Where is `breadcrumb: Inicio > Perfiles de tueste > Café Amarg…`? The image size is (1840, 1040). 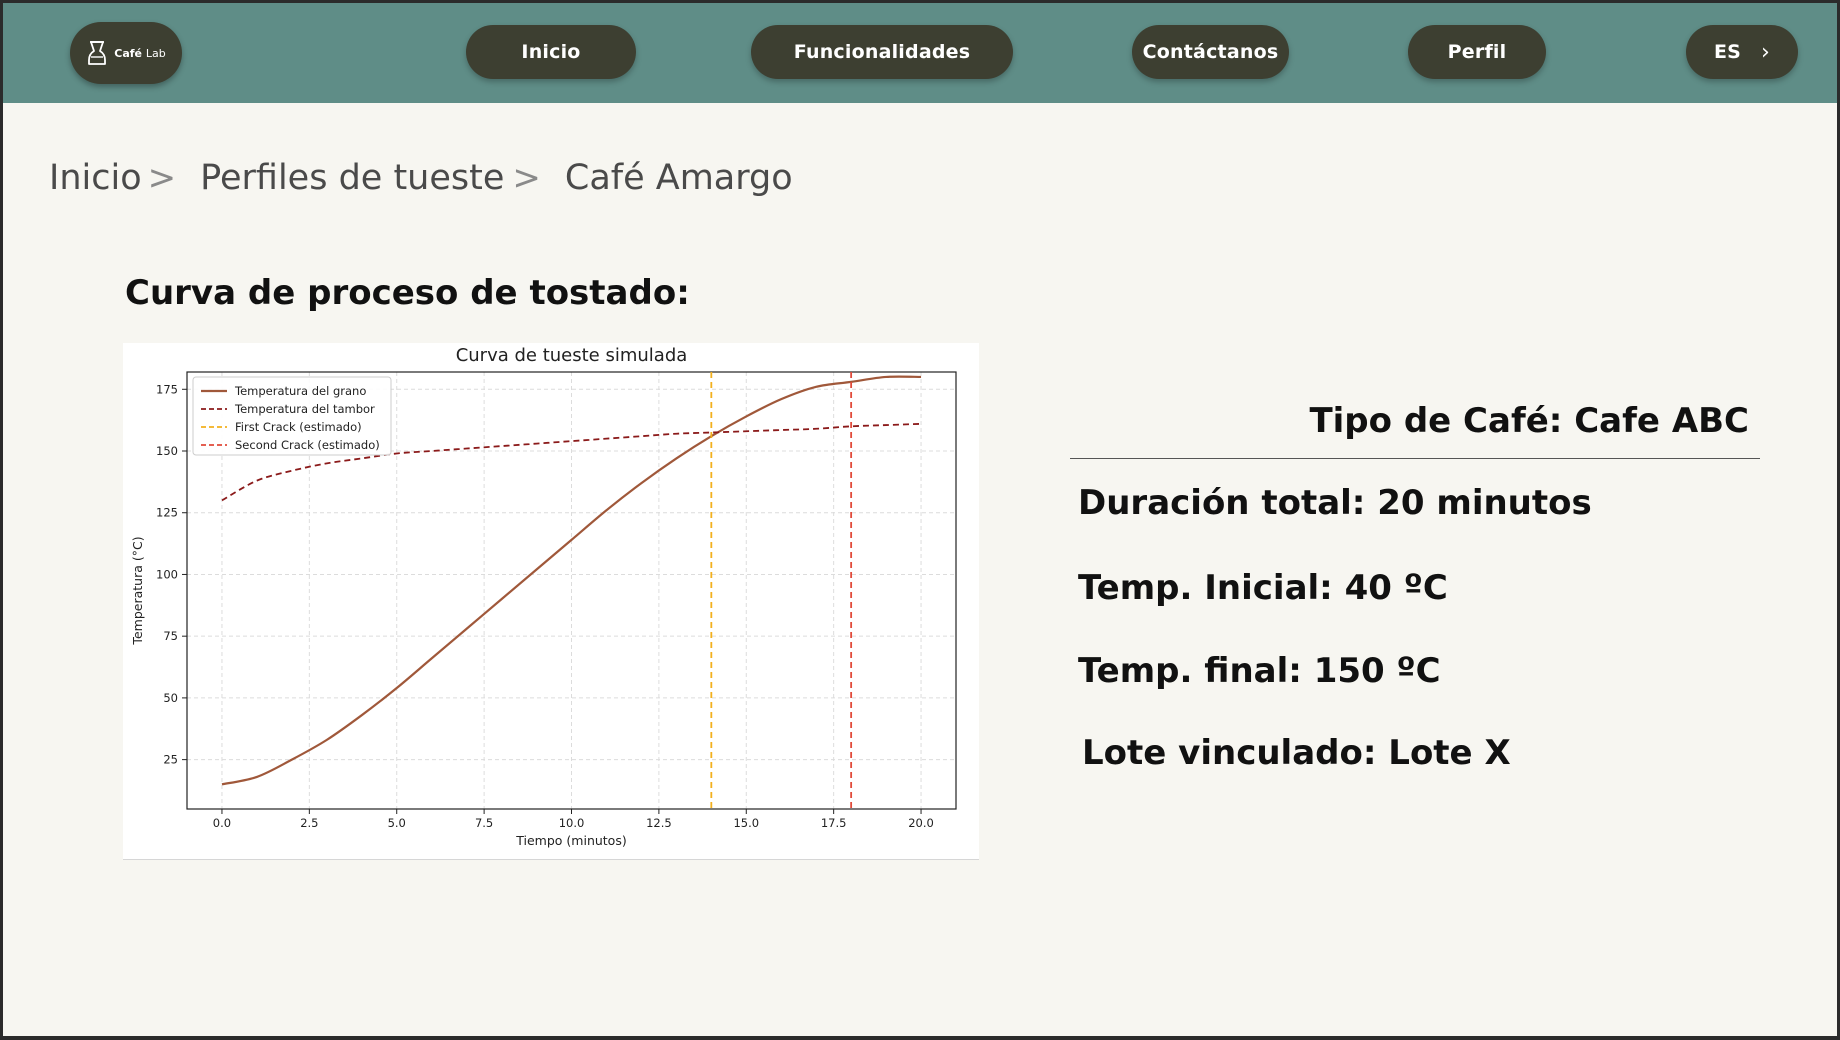 breadcrumb: Inicio > Perfiles de tueste > Café Amarg… is located at coordinates (421, 178).